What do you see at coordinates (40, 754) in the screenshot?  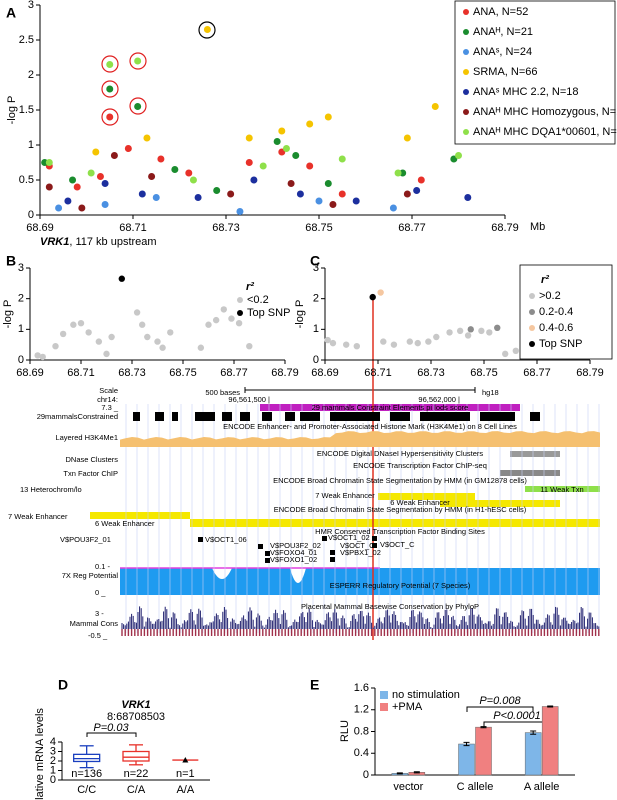 I see `y-axis-label: Relative mRNA levels` at bounding box center [40, 754].